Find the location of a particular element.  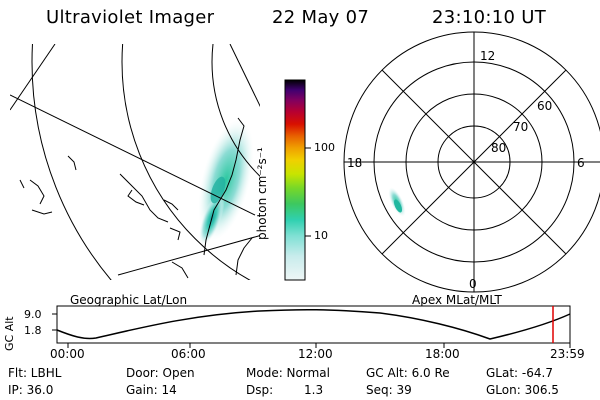

info-gc-alt: GC Alt: 6.0 Re is located at coordinates (408, 373).